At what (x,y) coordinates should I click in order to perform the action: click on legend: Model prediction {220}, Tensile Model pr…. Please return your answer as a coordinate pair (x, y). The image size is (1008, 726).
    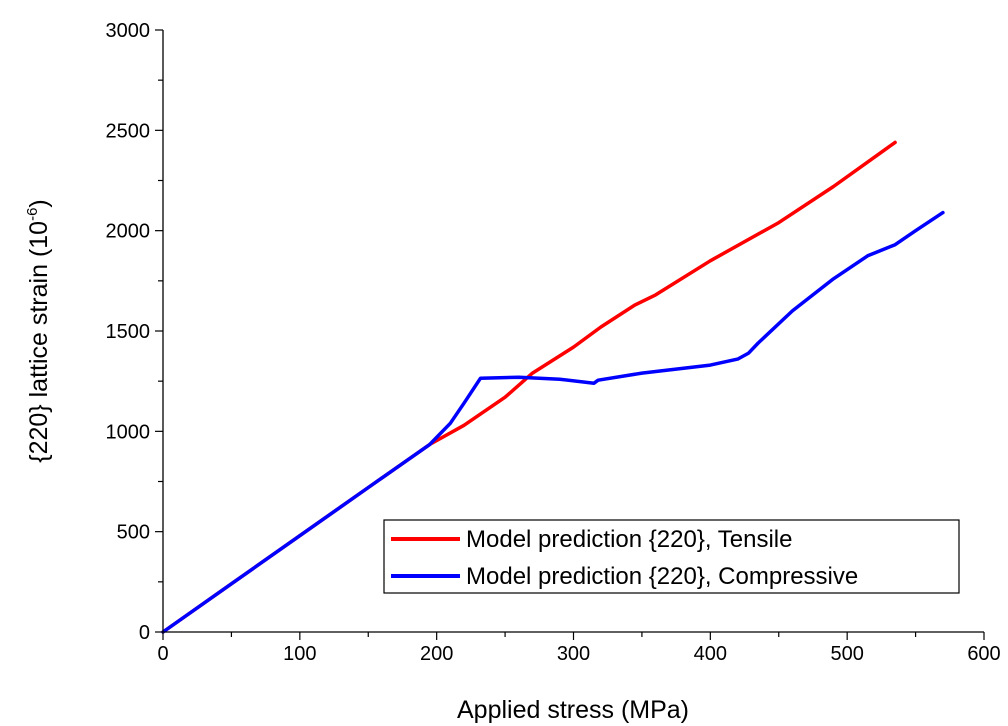
    Looking at the image, I should click on (671, 556).